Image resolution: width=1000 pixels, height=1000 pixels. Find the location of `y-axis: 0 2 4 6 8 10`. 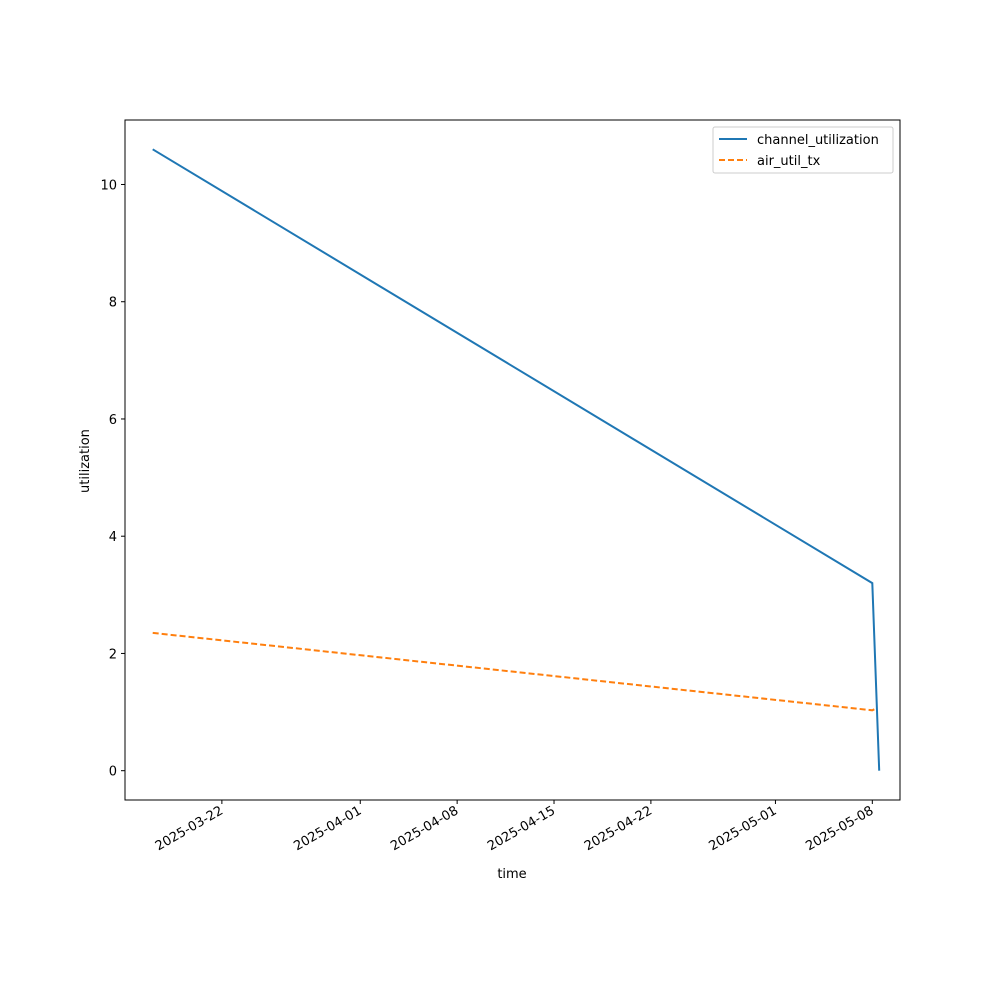

y-axis: 0 2 4 6 8 10 is located at coordinates (112, 479).